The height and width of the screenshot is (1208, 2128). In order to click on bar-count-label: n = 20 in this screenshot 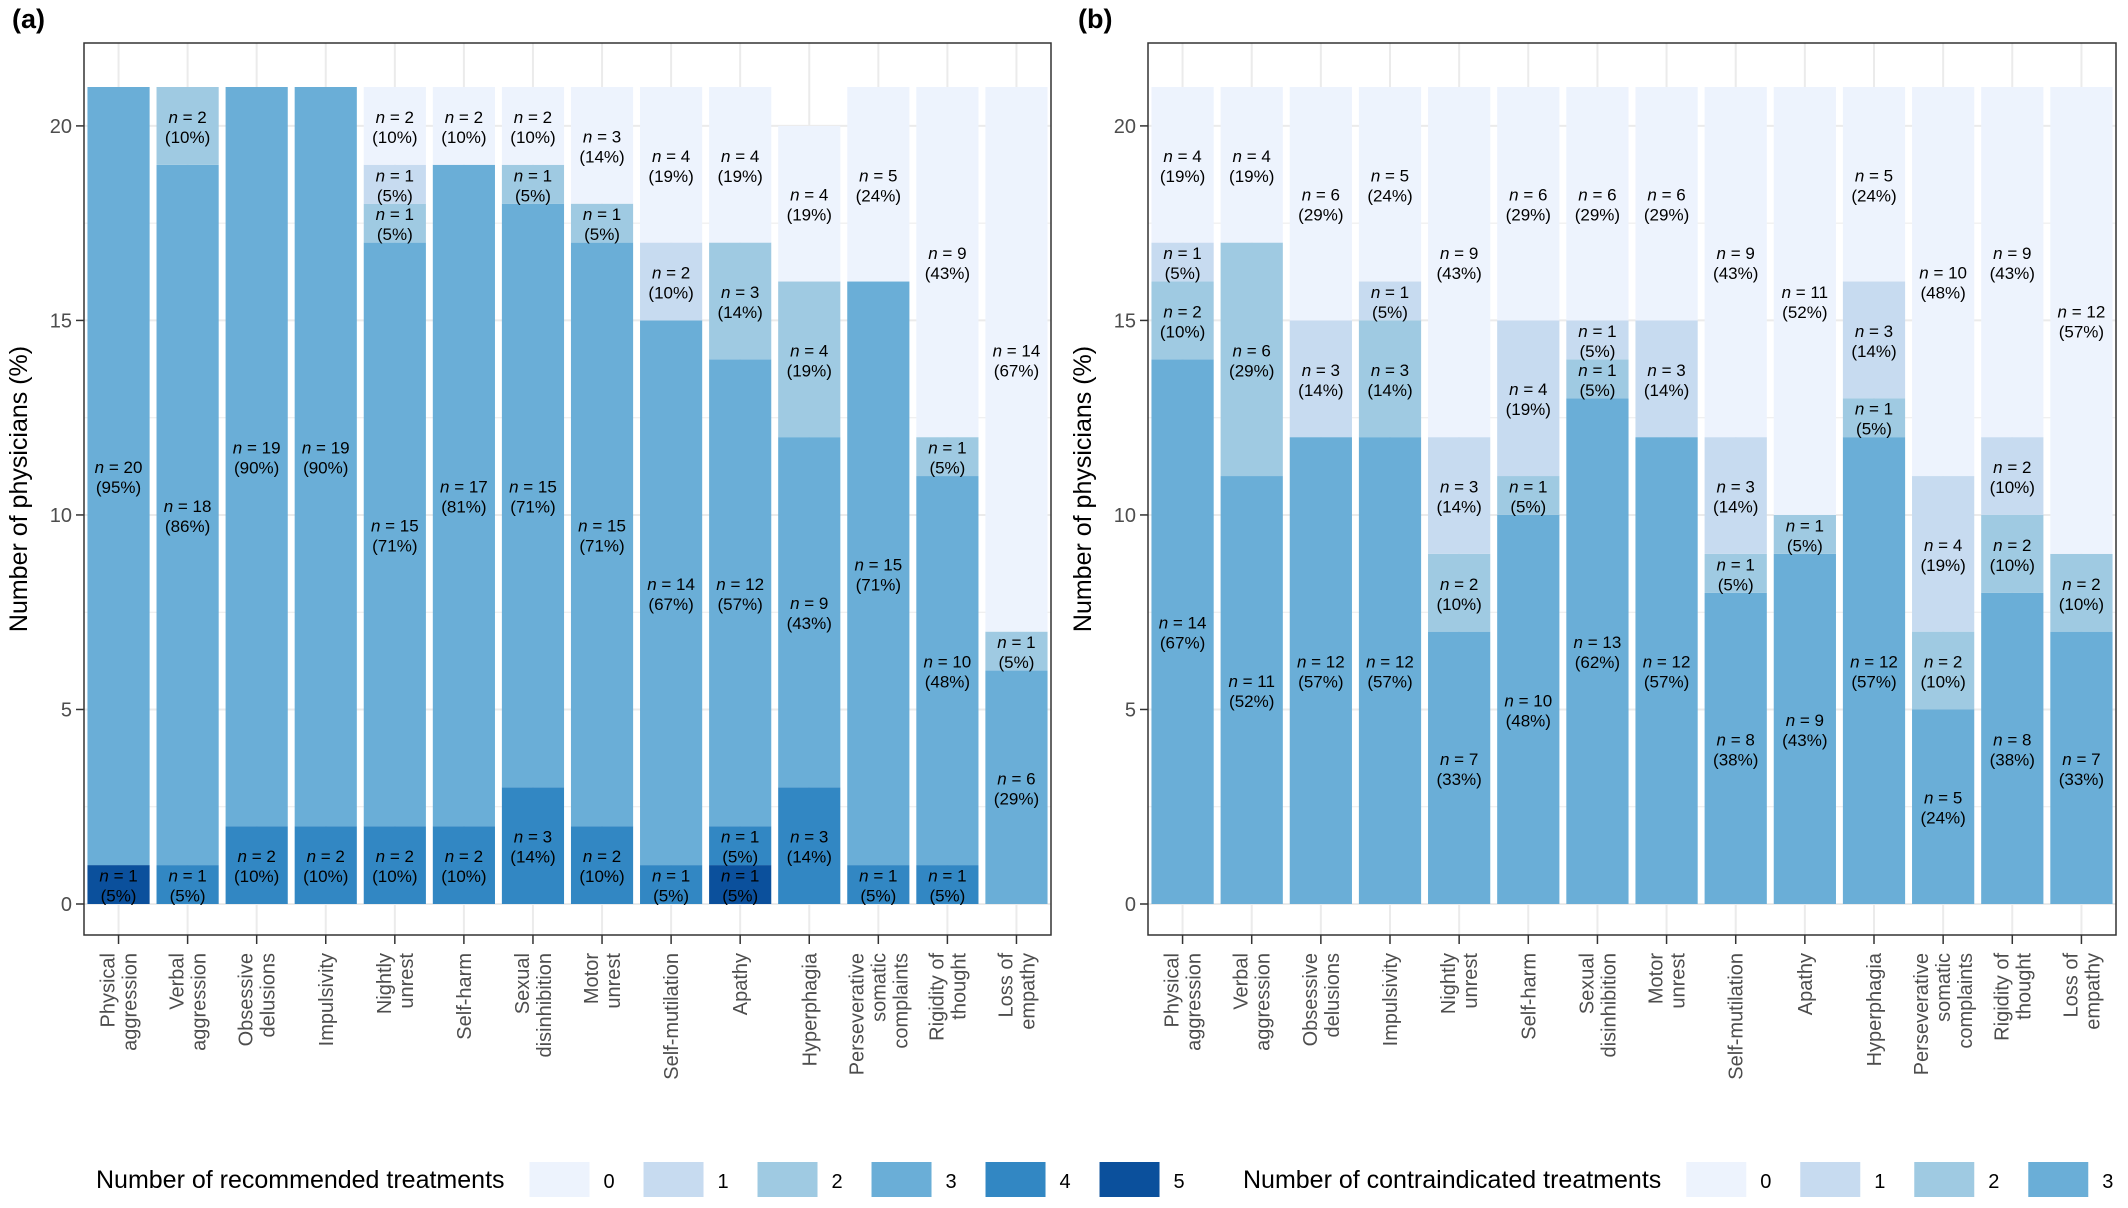, I will do `click(119, 467)`.